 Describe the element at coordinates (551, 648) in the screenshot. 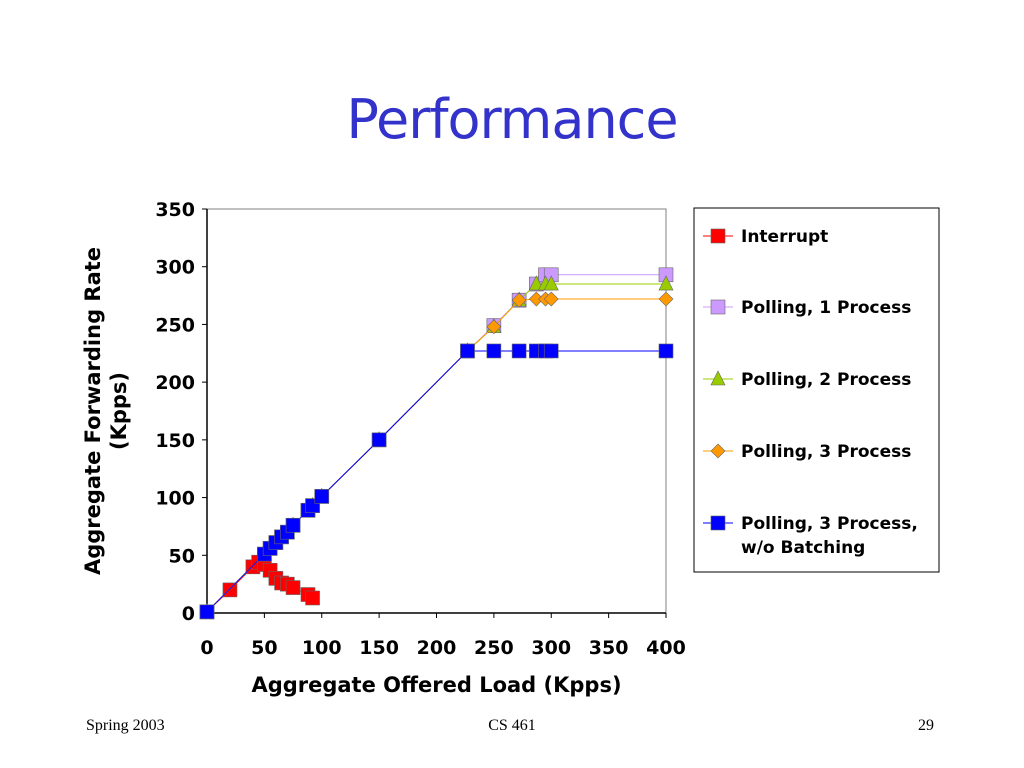

I see `x-tick-label: 300` at that location.